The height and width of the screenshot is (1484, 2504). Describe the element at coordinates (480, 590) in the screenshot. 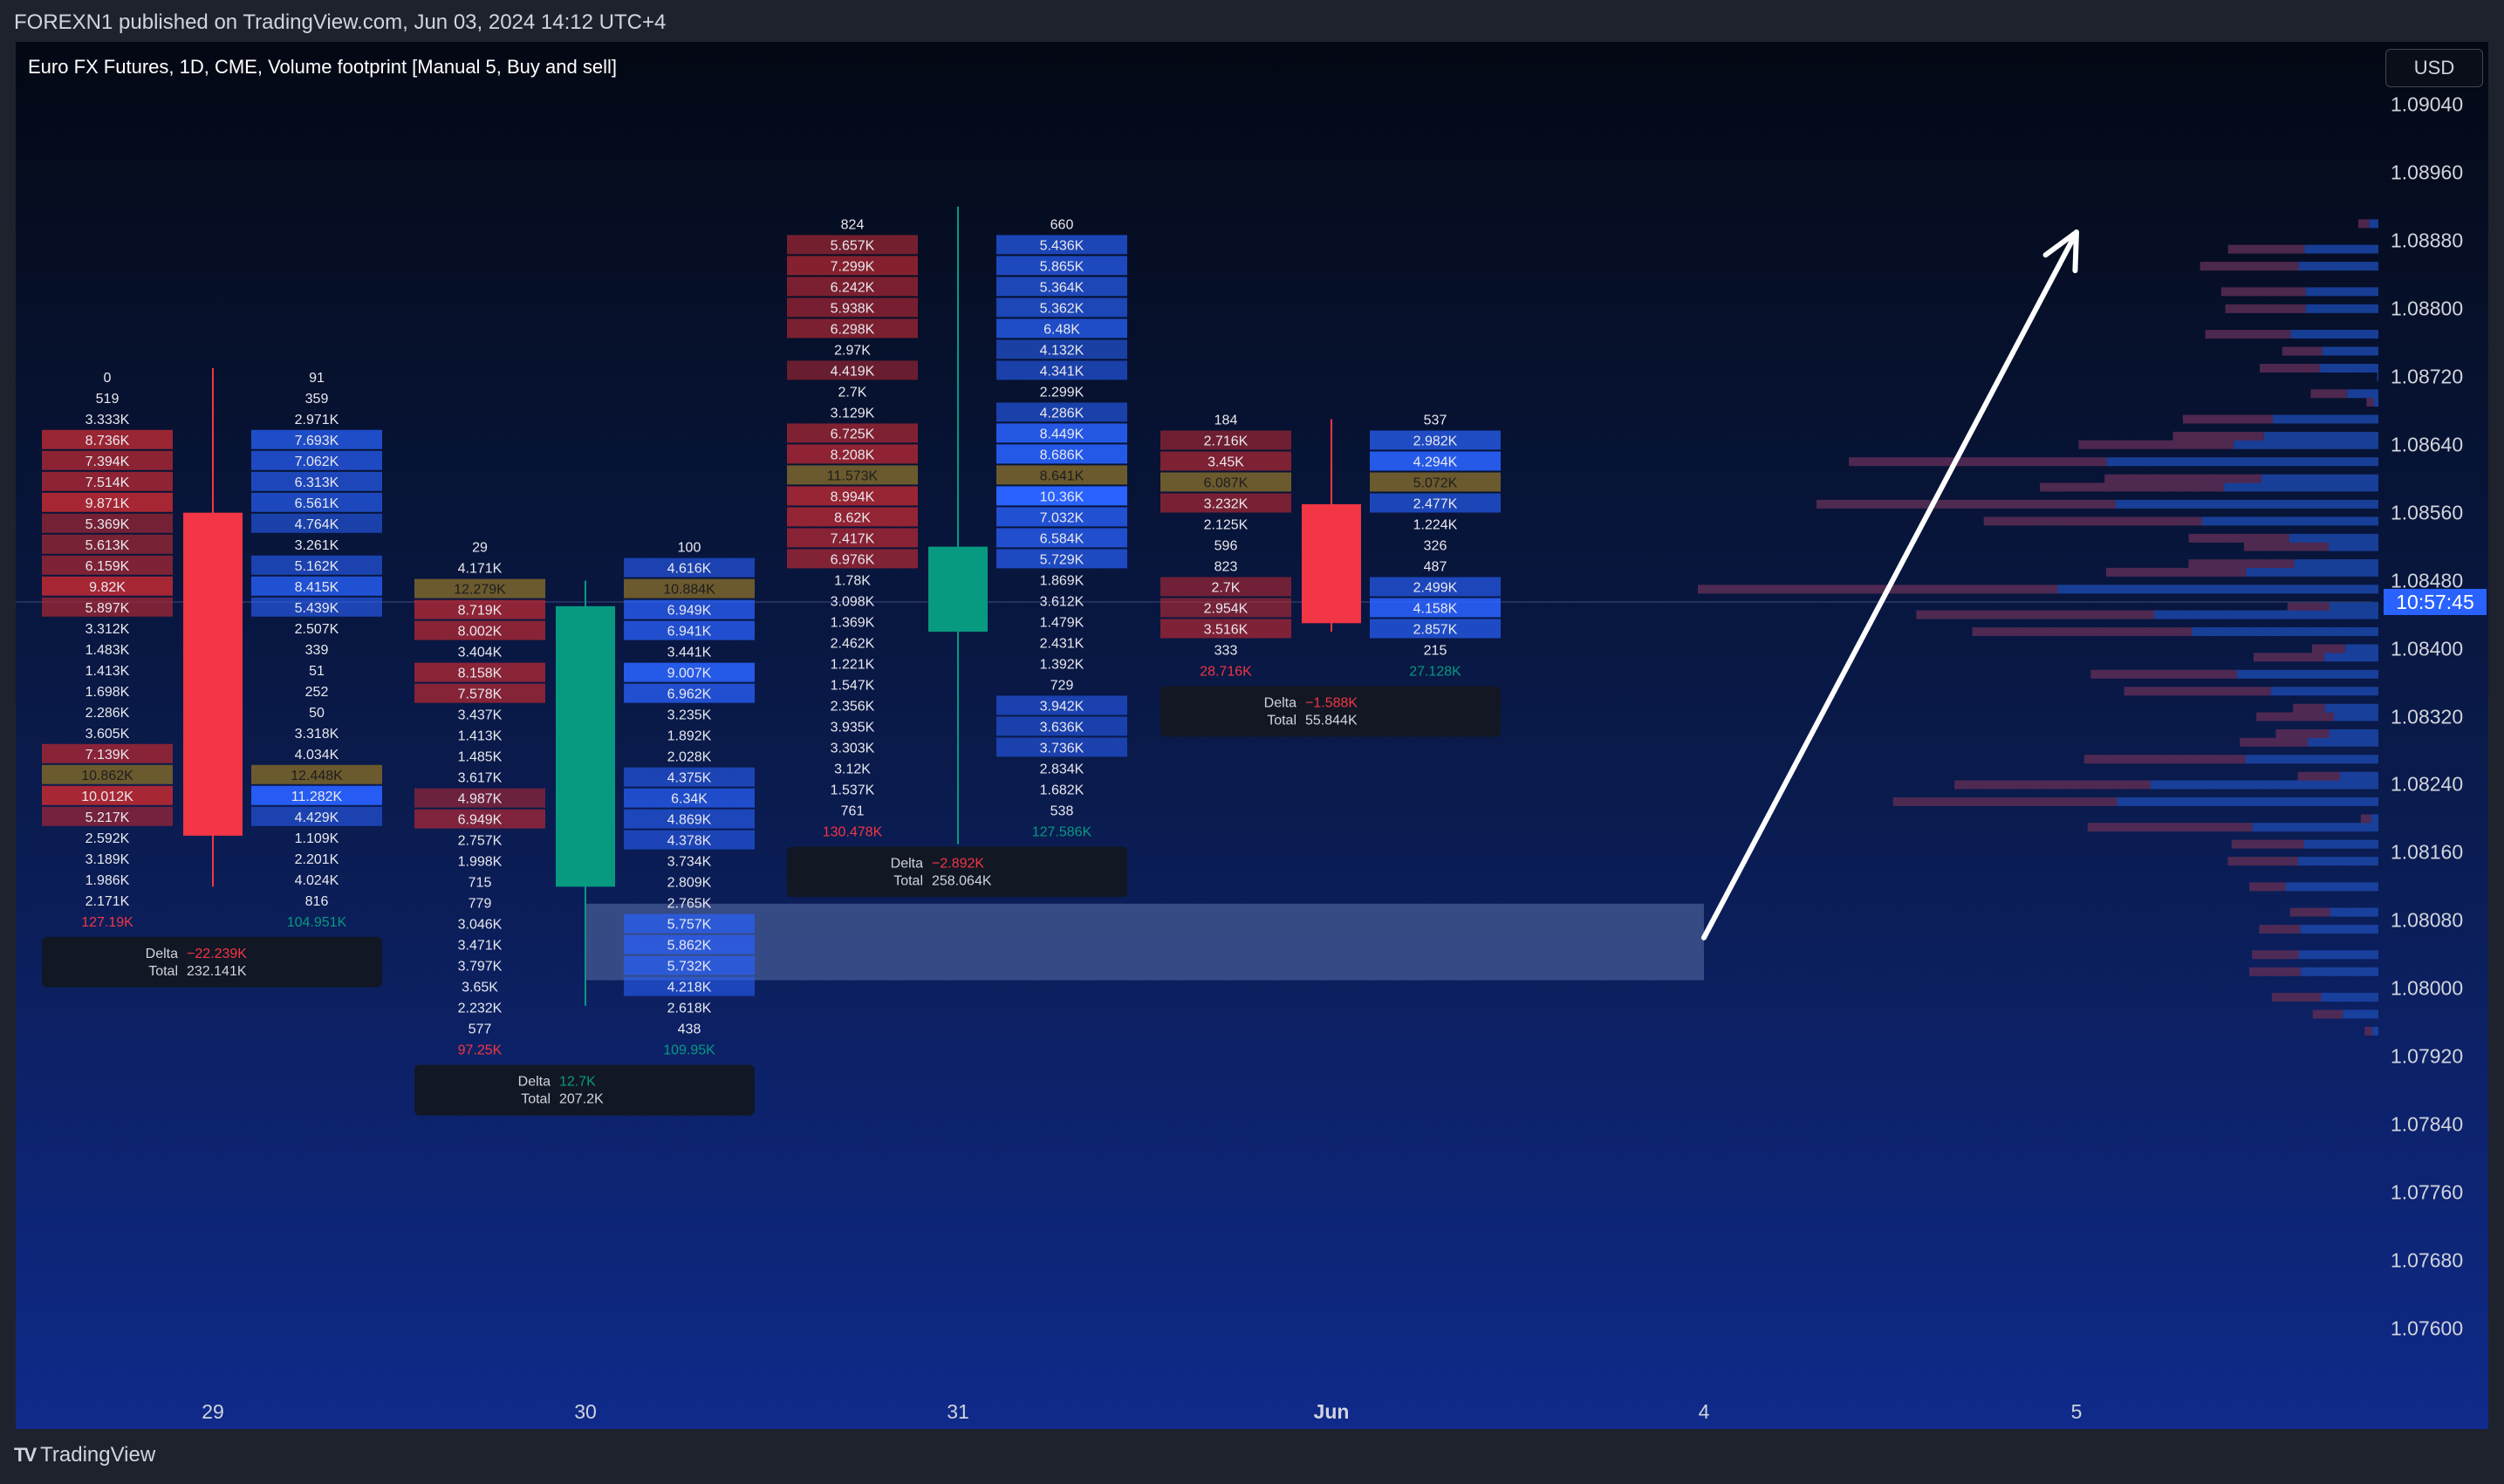

I see `footprint-sell-value: 12.279K` at that location.